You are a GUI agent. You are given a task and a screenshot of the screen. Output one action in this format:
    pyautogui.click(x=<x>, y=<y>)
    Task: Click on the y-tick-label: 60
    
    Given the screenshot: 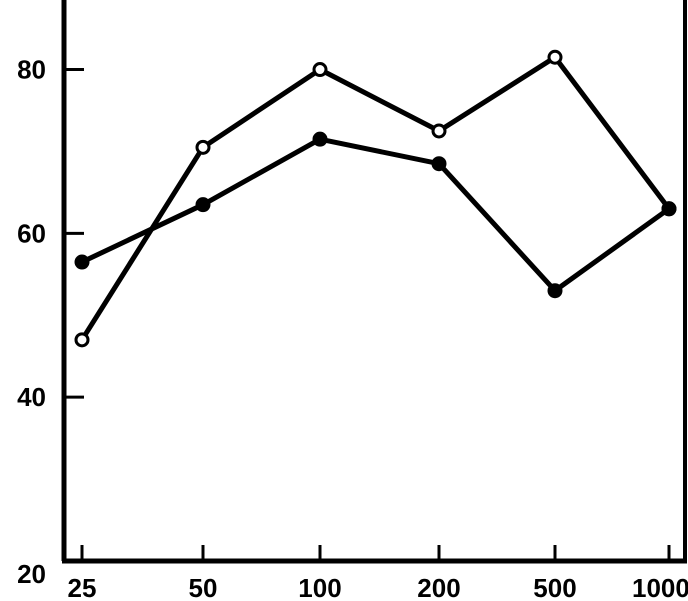 What is the action you would take?
    pyautogui.click(x=31, y=233)
    